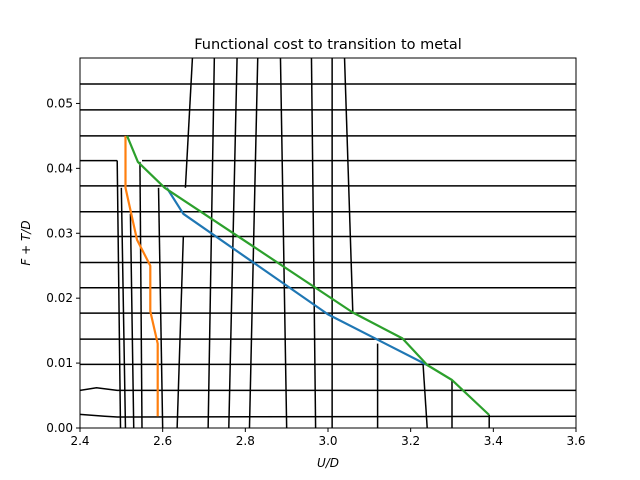 The width and height of the screenshot is (640, 480). What do you see at coordinates (59, 363) in the screenshot?
I see `y-tick-label: 0.01` at bounding box center [59, 363].